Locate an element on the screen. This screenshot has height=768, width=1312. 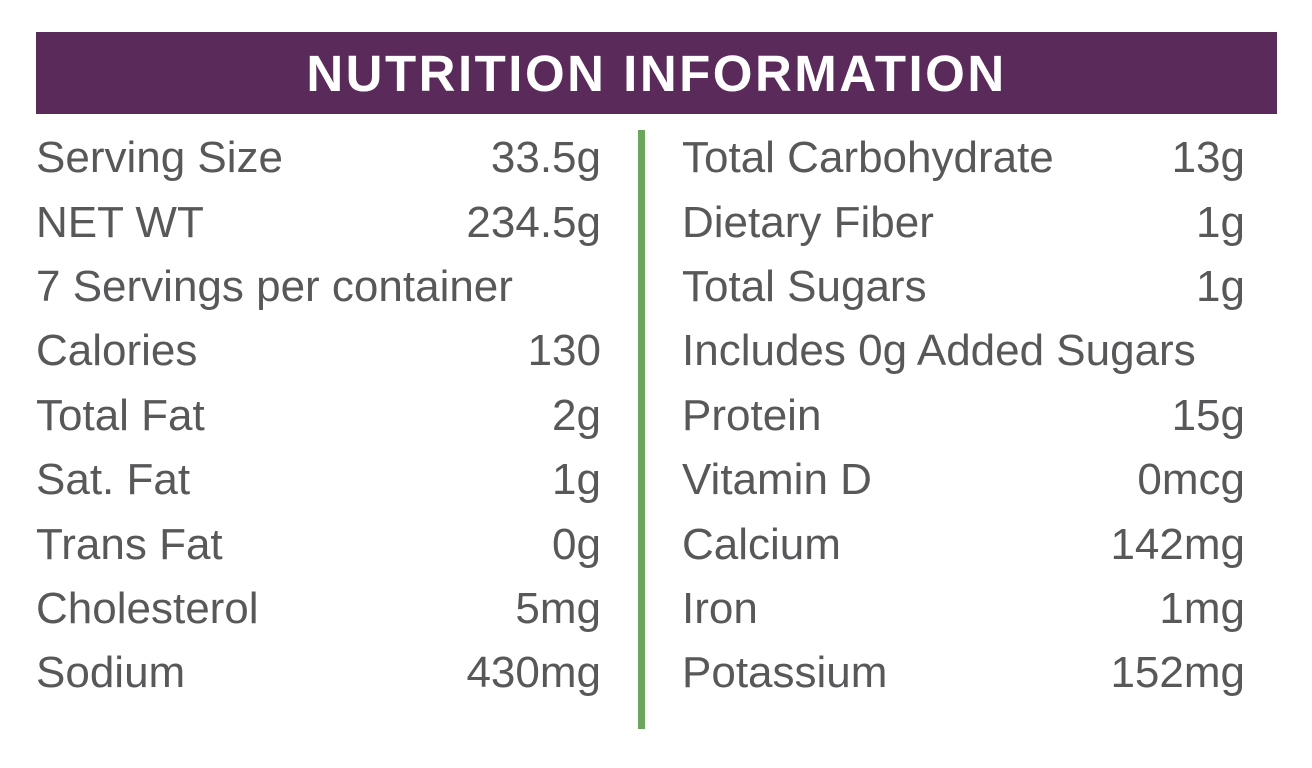
fact-row-calcium: Calcium 142mg is located at coordinates (963, 544).